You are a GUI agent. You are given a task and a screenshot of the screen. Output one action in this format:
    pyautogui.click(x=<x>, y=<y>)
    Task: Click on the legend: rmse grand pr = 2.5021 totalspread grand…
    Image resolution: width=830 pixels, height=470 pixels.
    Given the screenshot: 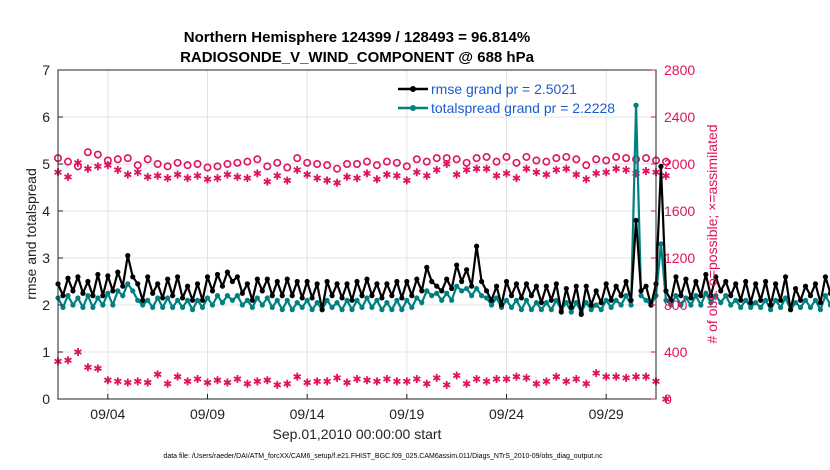 What is the action you would take?
    pyautogui.click(x=506, y=98)
    